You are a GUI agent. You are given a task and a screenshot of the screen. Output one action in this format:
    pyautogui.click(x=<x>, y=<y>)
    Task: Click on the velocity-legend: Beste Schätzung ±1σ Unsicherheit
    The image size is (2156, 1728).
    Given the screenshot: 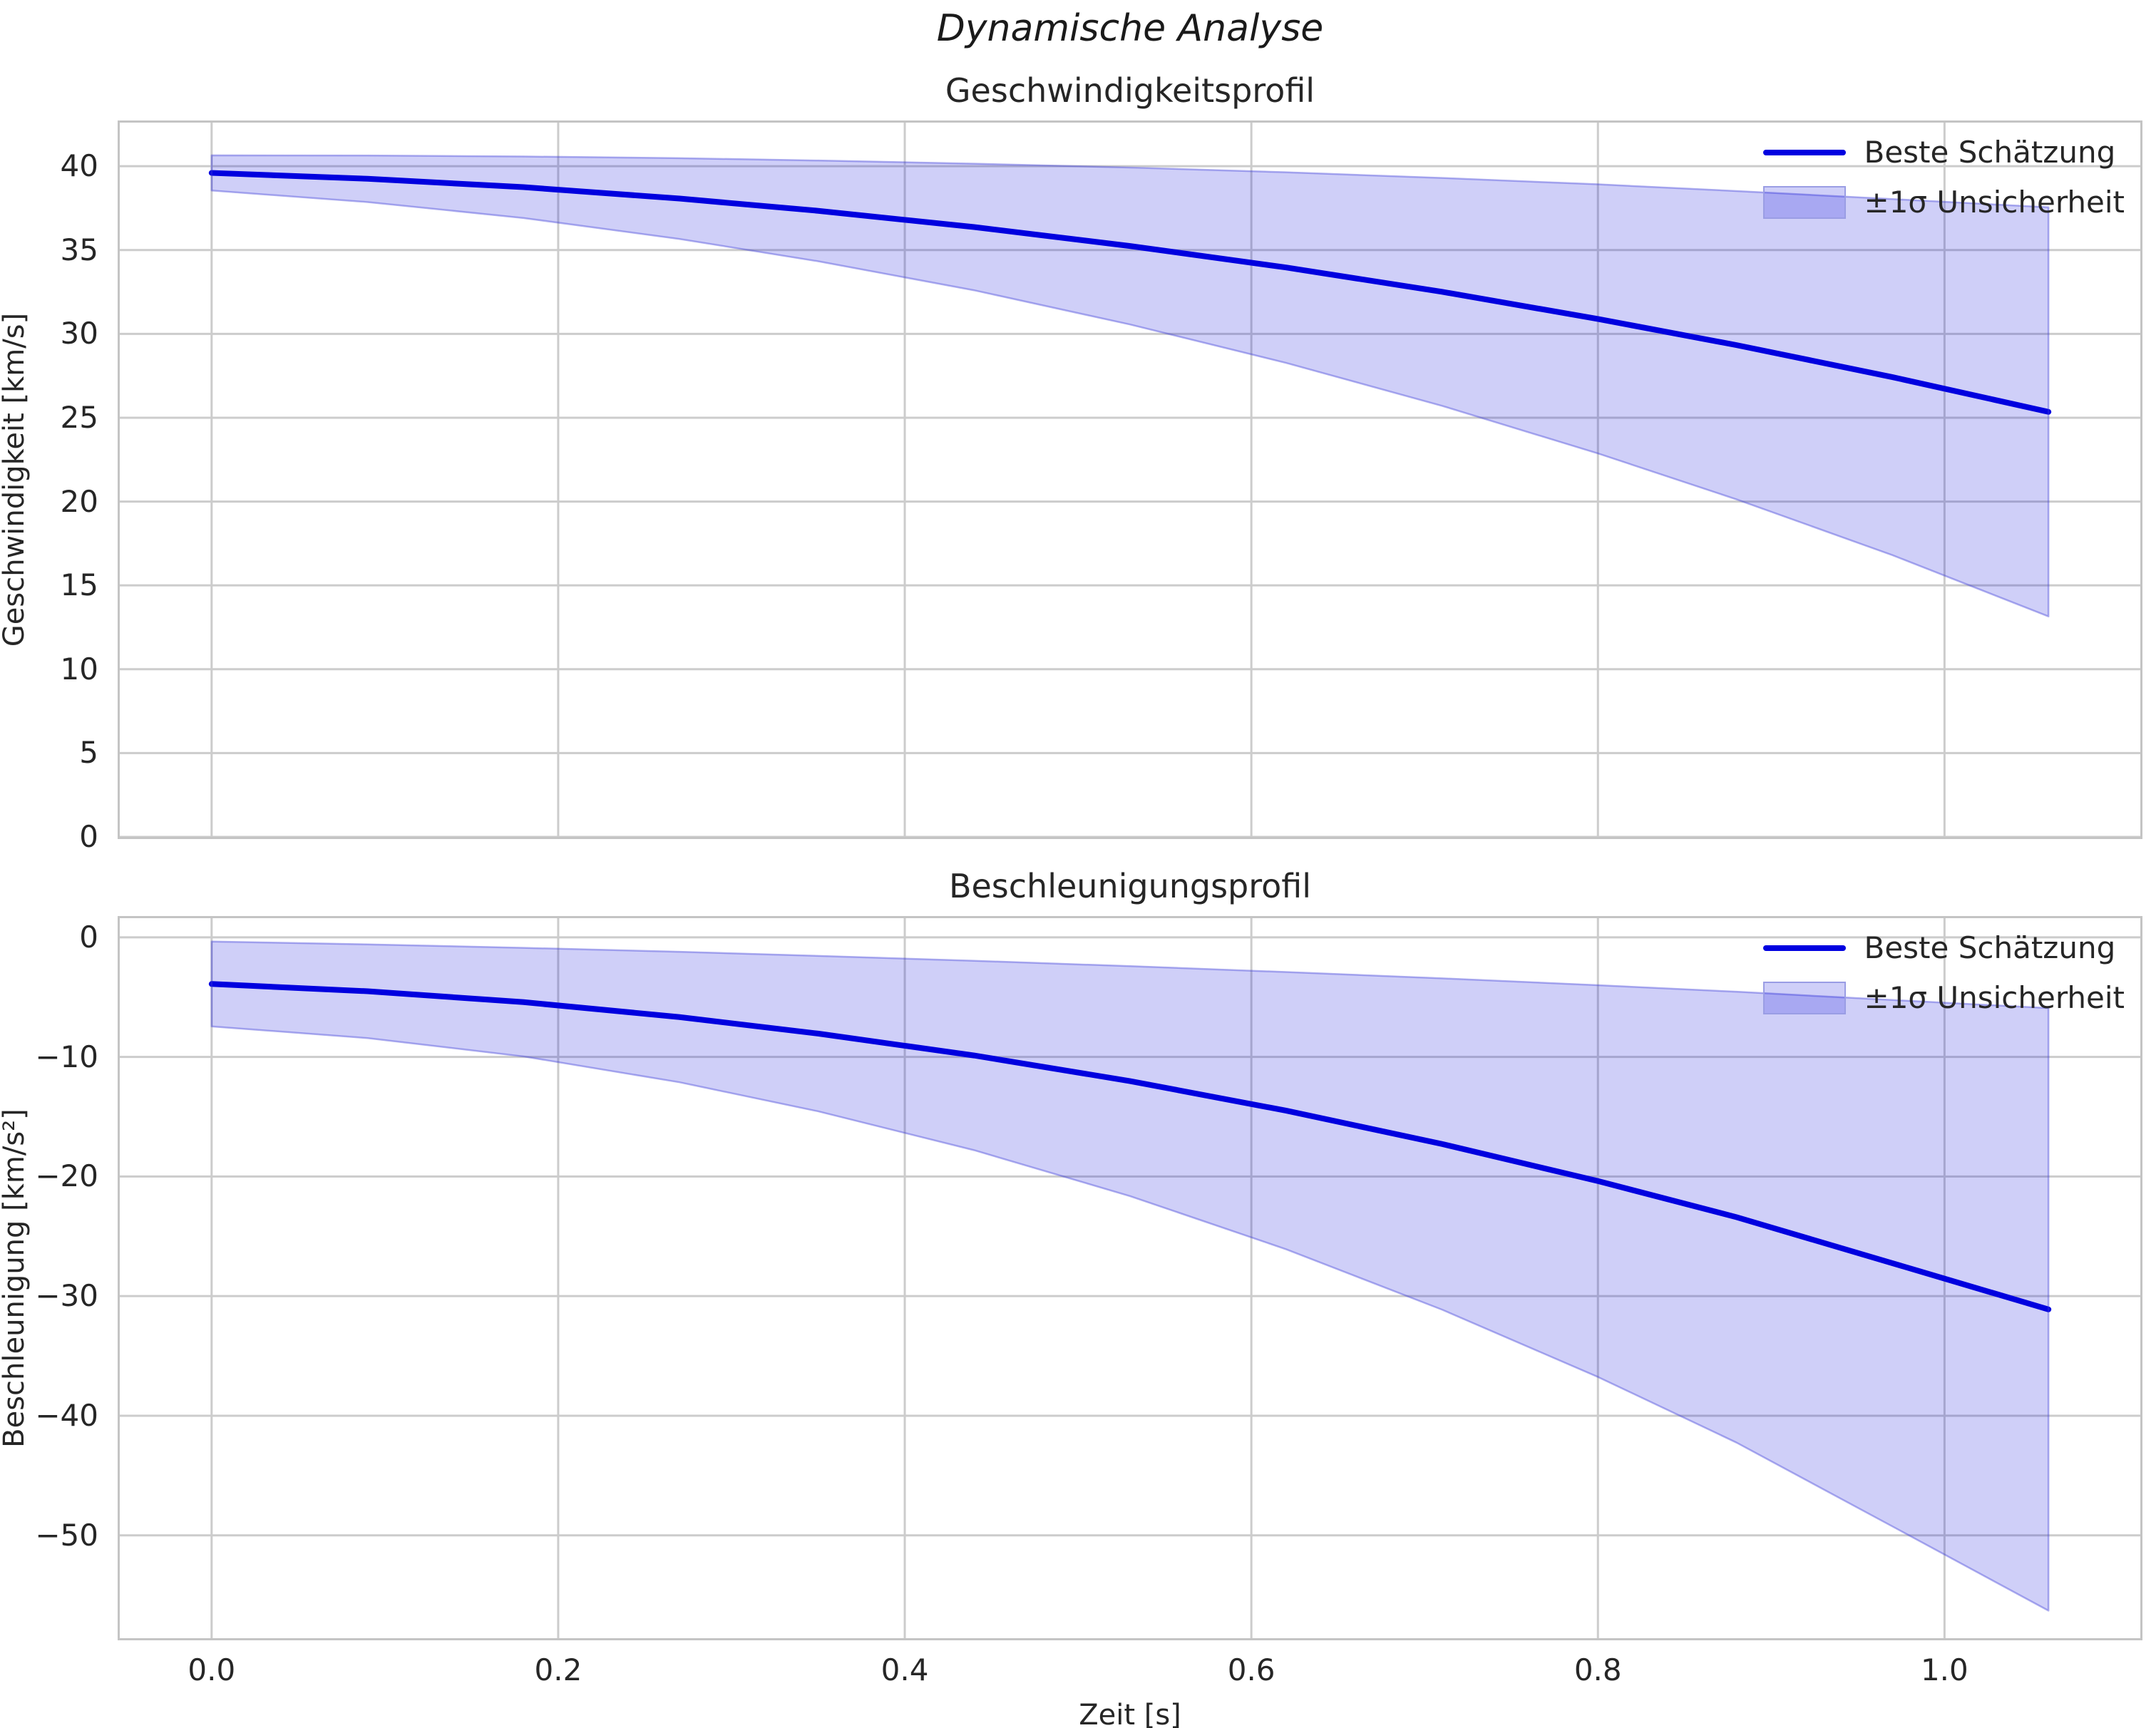 What is the action you would take?
    pyautogui.click(x=1943, y=177)
    